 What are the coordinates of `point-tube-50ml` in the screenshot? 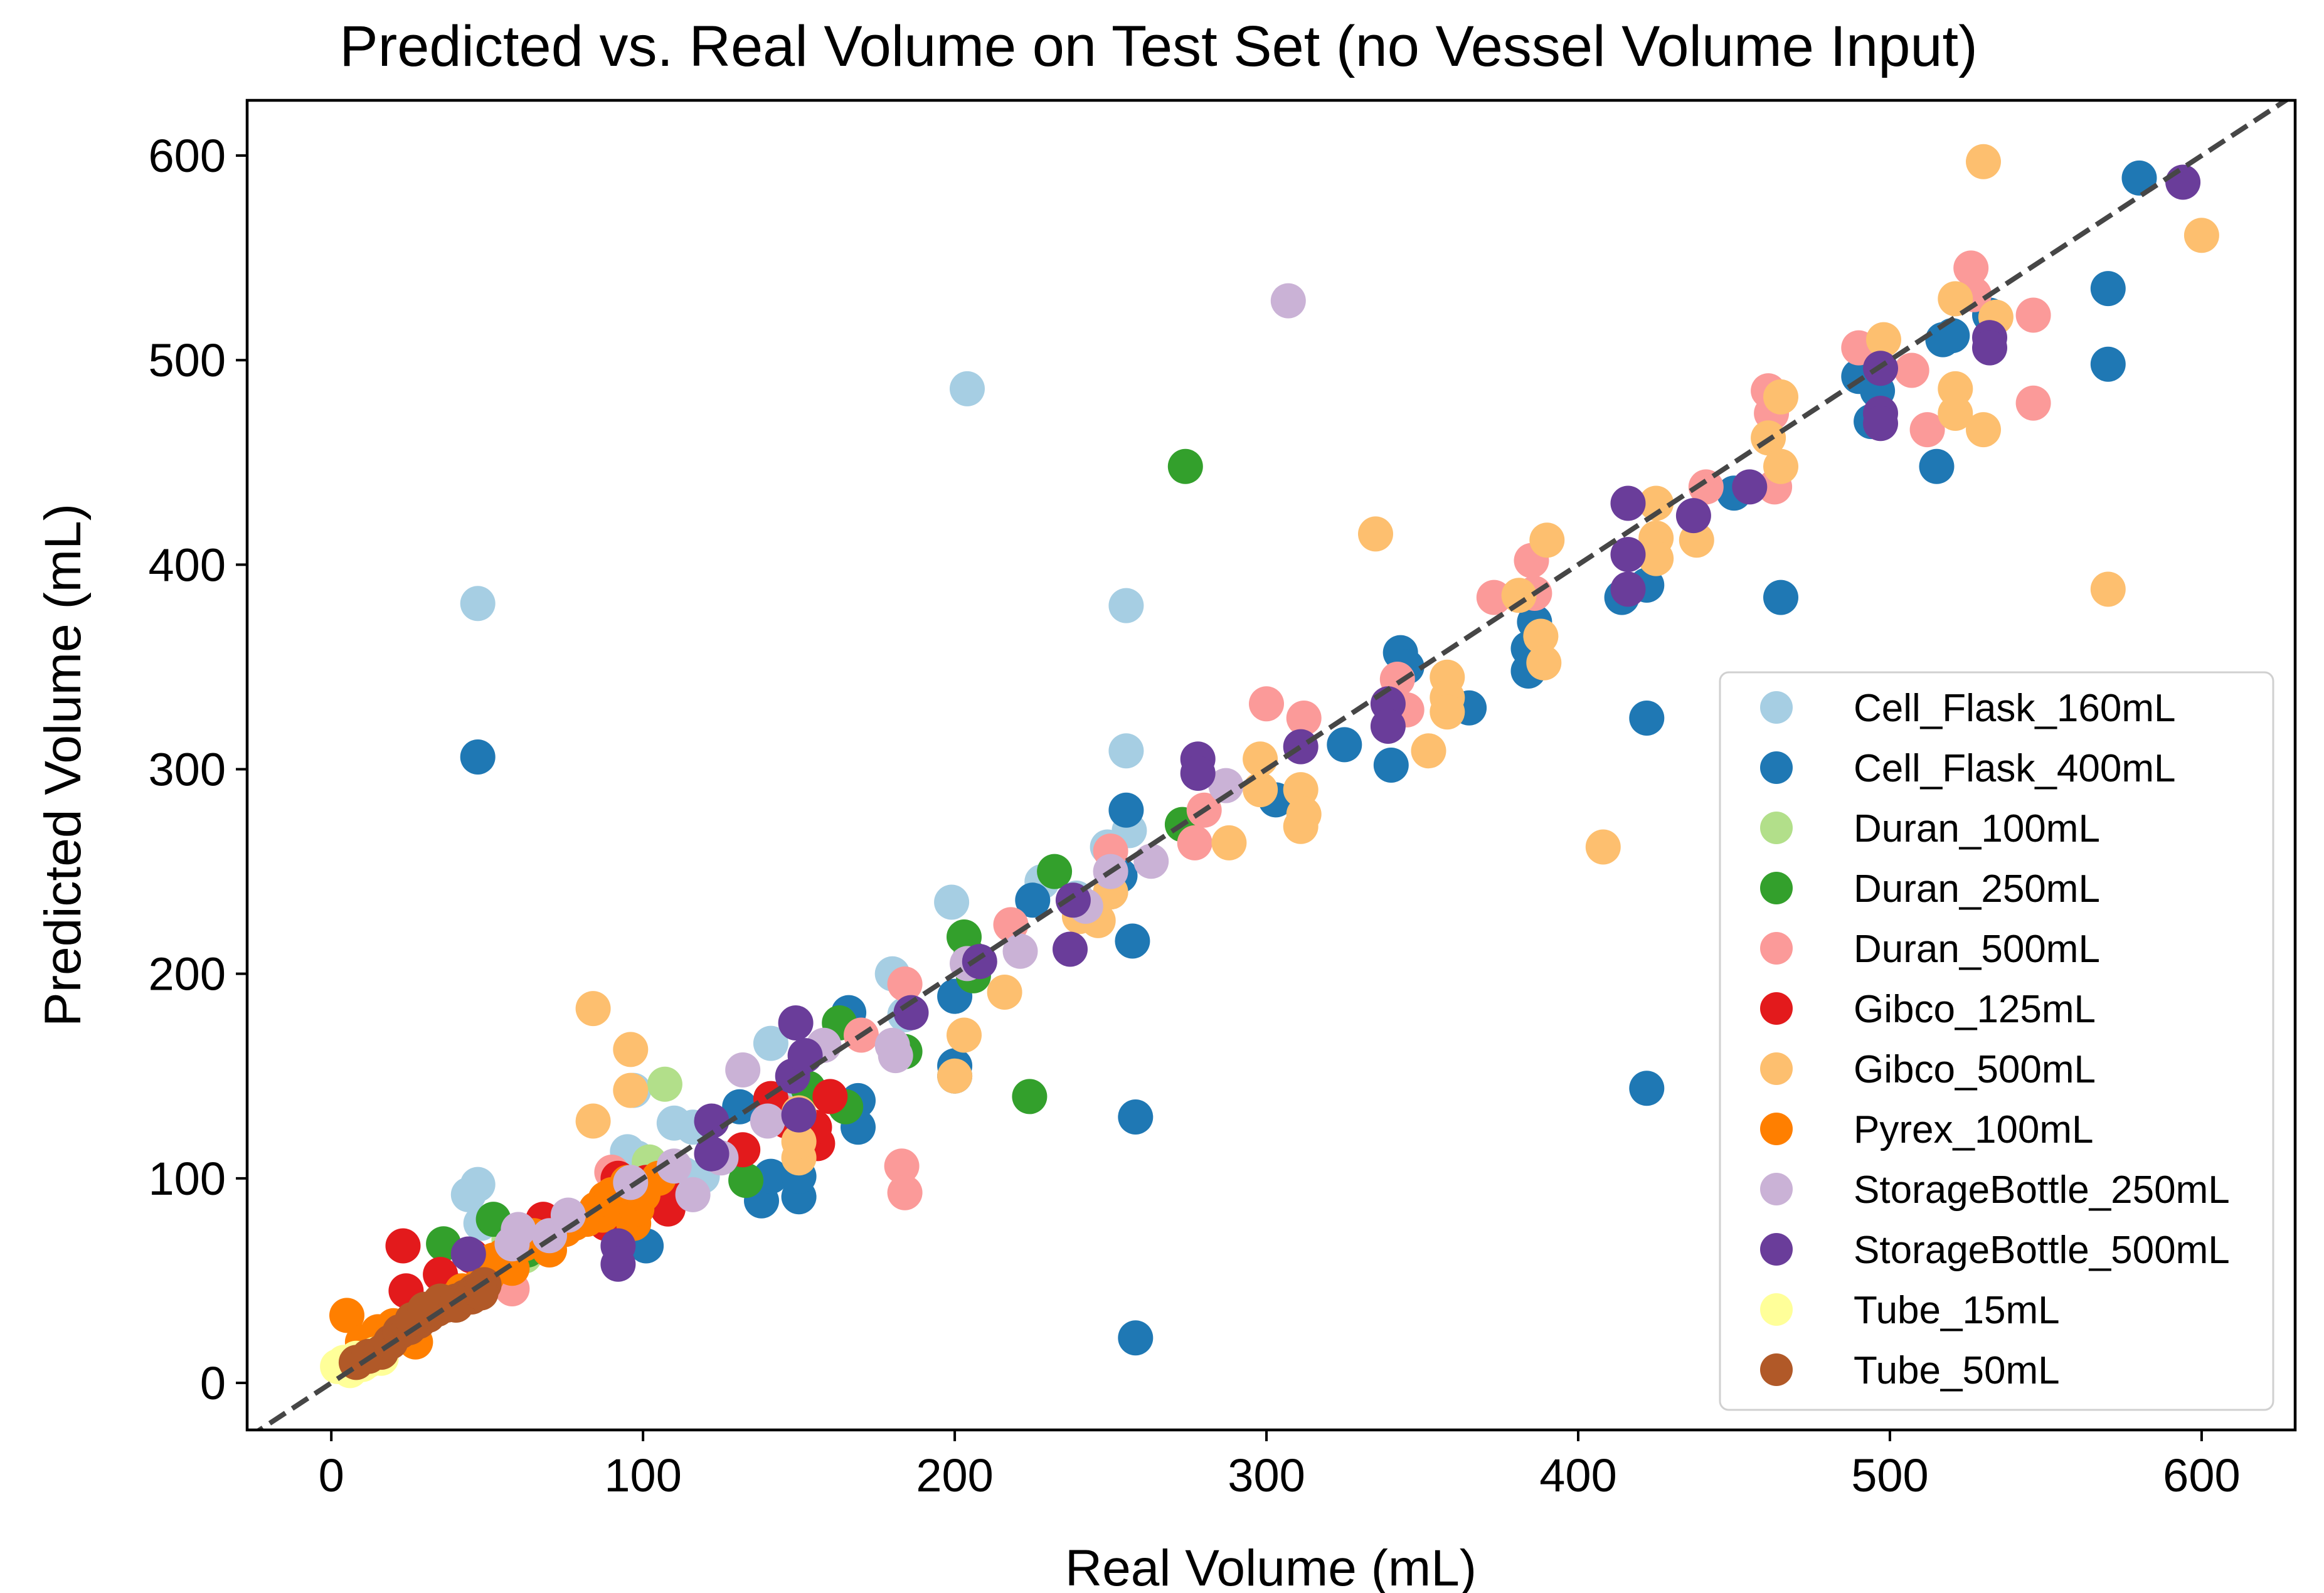 It's located at (481, 1293).